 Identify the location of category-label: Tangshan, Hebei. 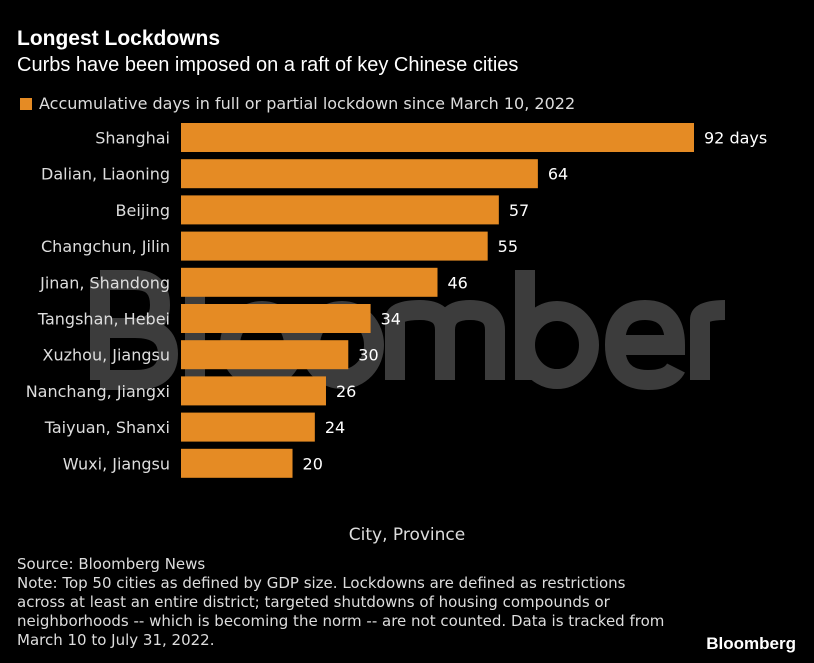
(103, 319).